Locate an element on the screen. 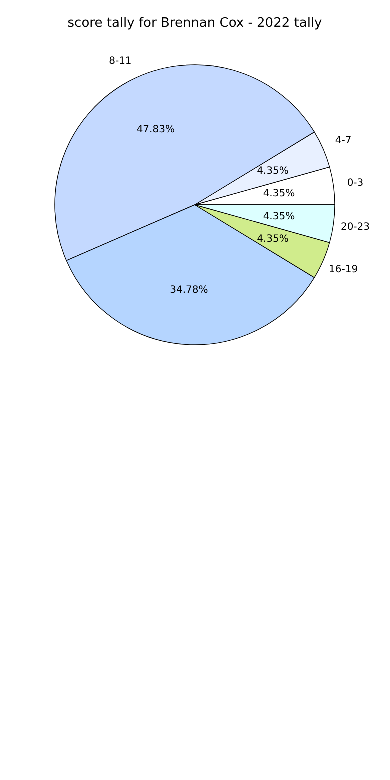  slice-label: 20-23 is located at coordinates (355, 228).